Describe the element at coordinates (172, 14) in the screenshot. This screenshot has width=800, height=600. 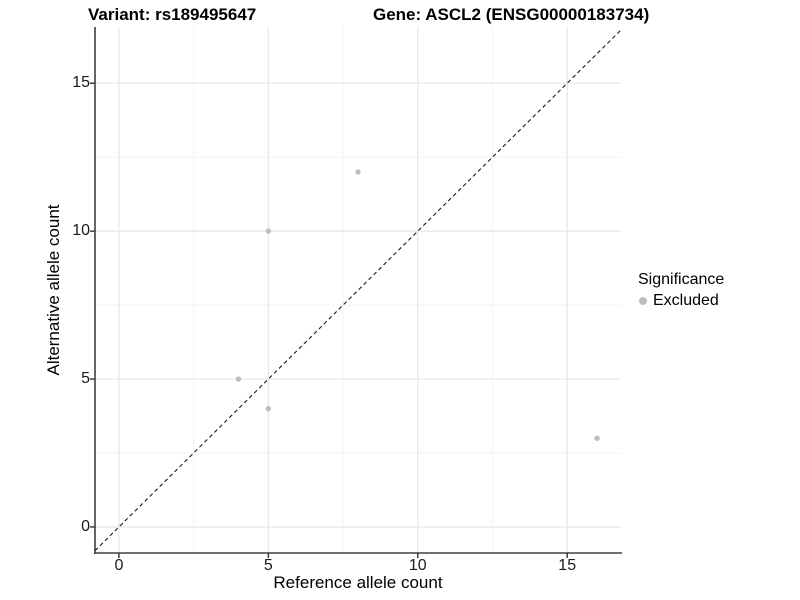
I see `chart-title-variant: Variant: rs189495647` at that location.